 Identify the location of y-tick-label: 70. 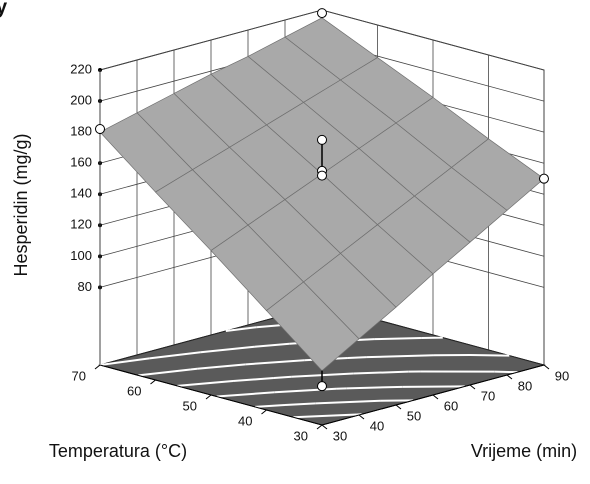
(79, 375).